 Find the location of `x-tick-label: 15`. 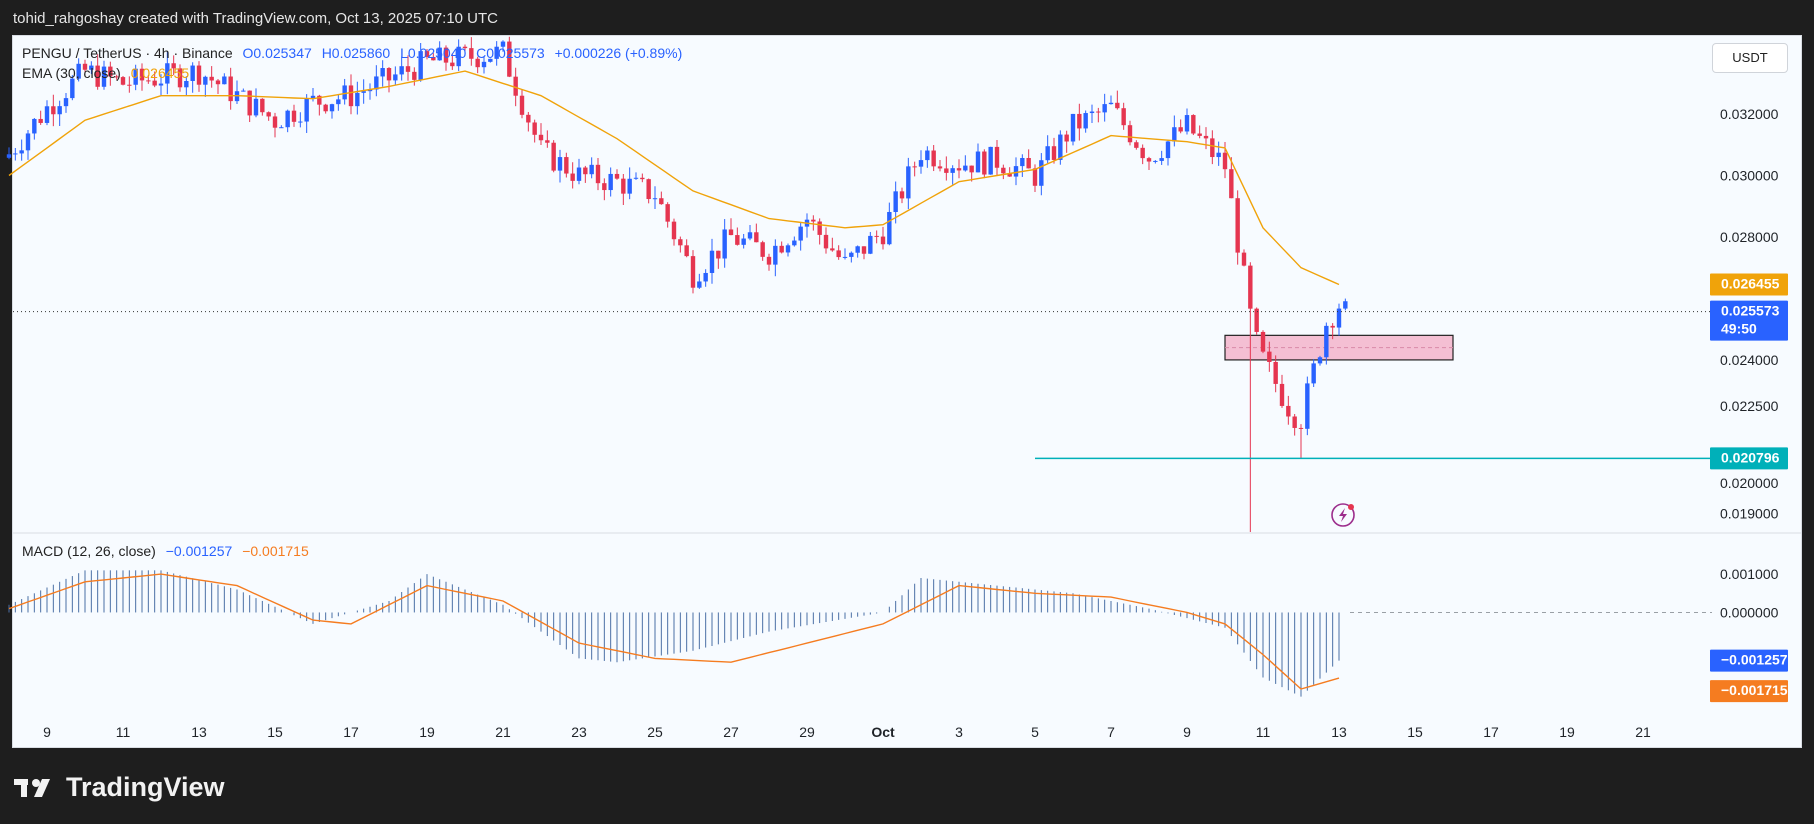

x-tick-label: 15 is located at coordinates (275, 732).